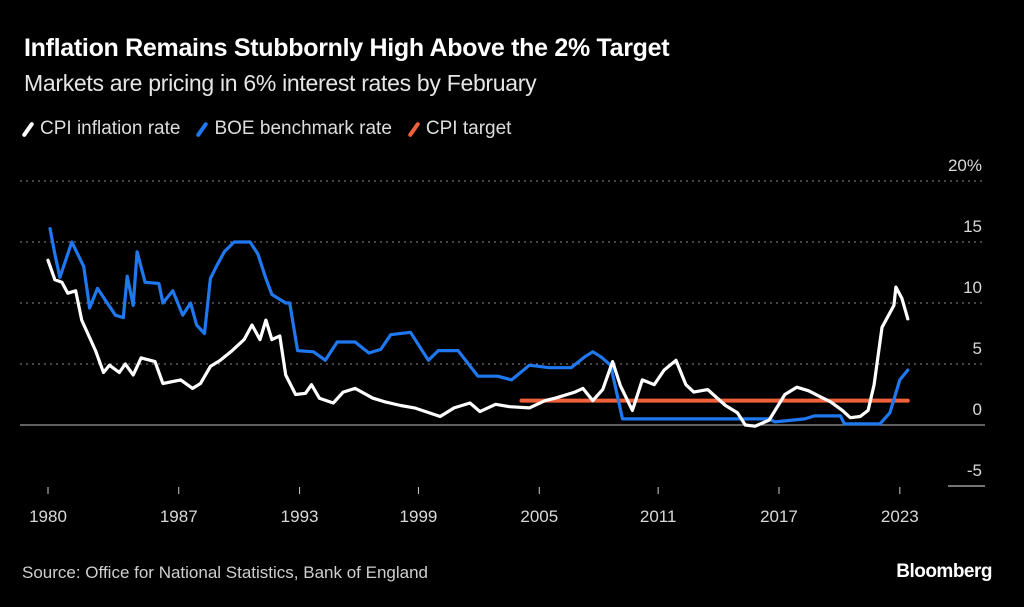 The height and width of the screenshot is (607, 1024). What do you see at coordinates (300, 516) in the screenshot?
I see `x-tick-label: 1993` at bounding box center [300, 516].